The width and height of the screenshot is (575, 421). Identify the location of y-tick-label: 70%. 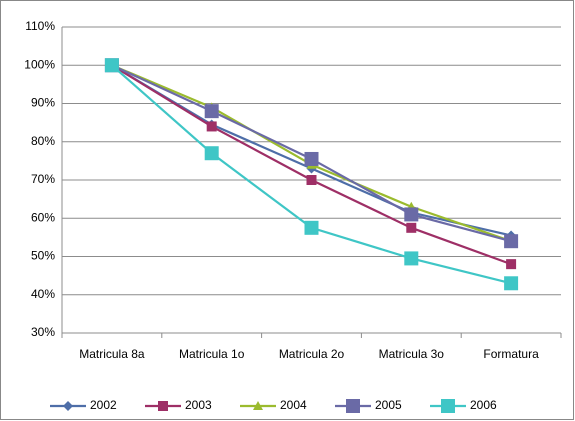
(43, 179).